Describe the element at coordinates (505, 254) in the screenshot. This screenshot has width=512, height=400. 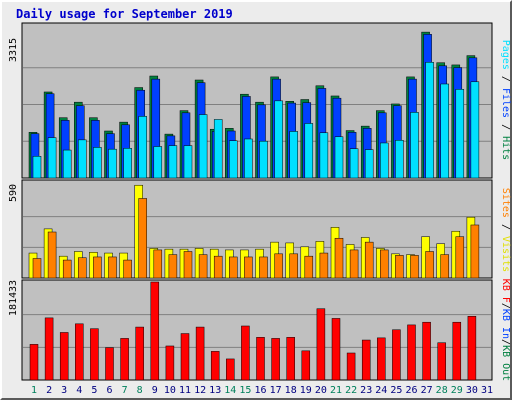
I see `legend-visits: Visits` at that location.